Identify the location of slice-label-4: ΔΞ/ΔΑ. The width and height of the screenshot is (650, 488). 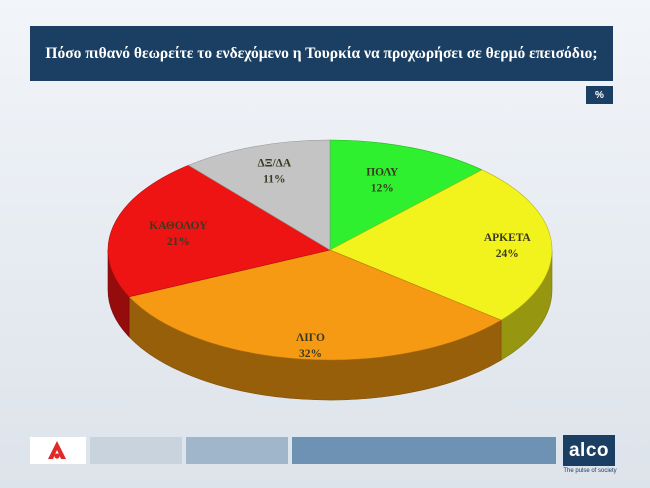
(274, 163).